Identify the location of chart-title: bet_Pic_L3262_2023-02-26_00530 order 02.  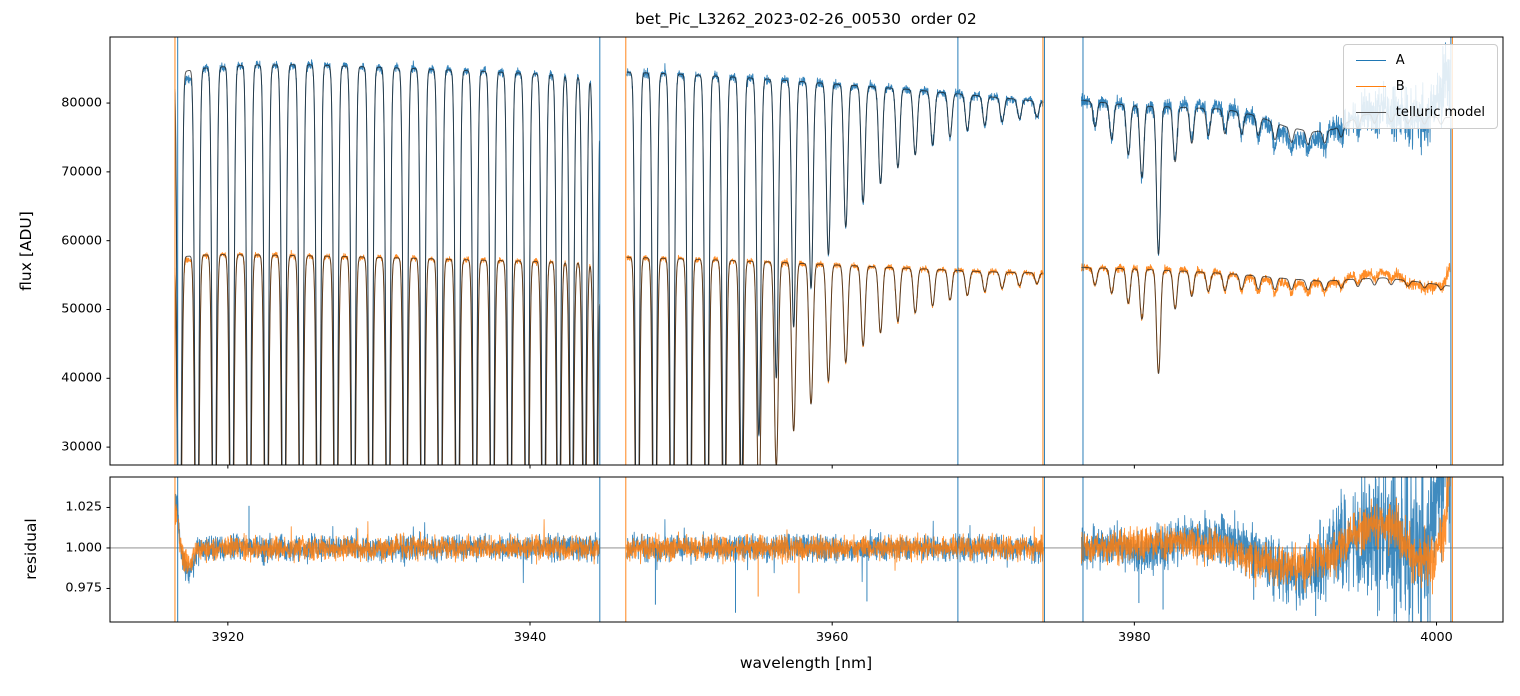
(806, 19).